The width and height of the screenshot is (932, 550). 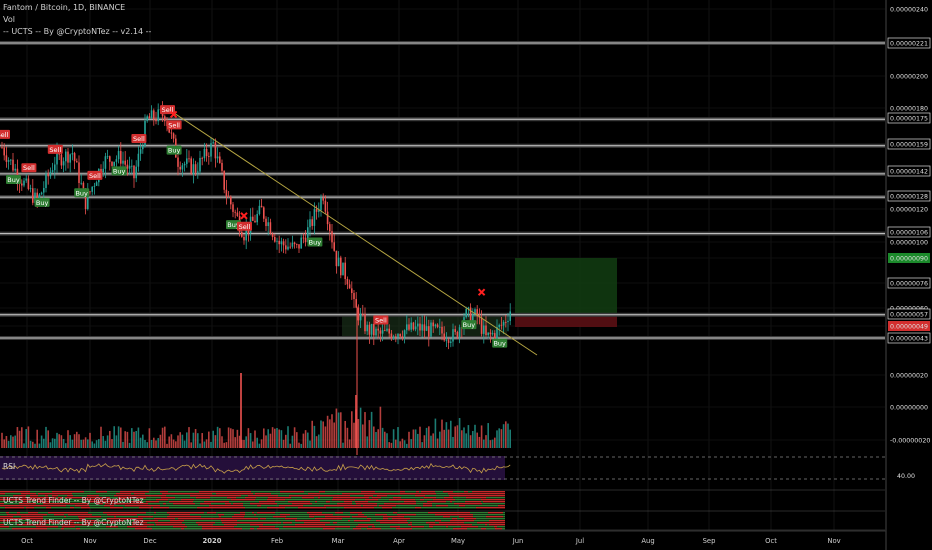 I want to click on time-label: Sep, so click(x=709, y=541).